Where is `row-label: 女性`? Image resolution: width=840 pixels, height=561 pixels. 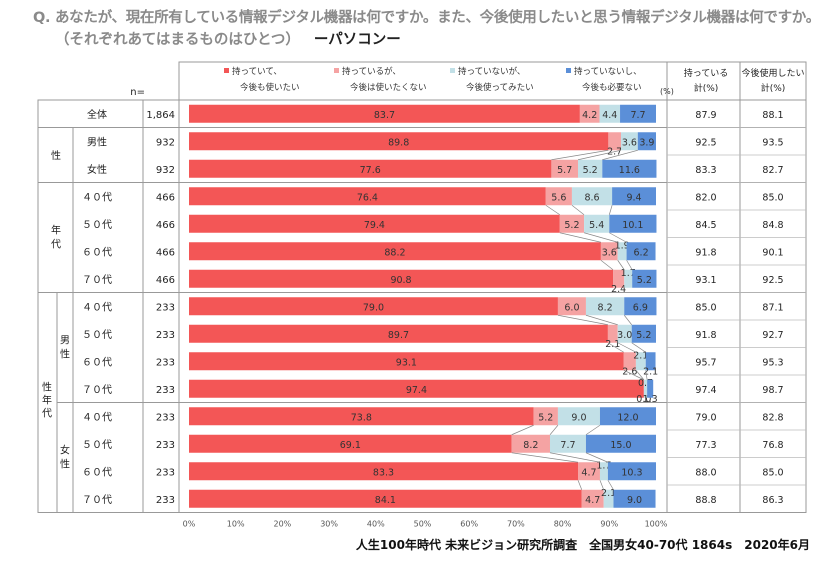 row-label: 女性 is located at coordinates (97, 169).